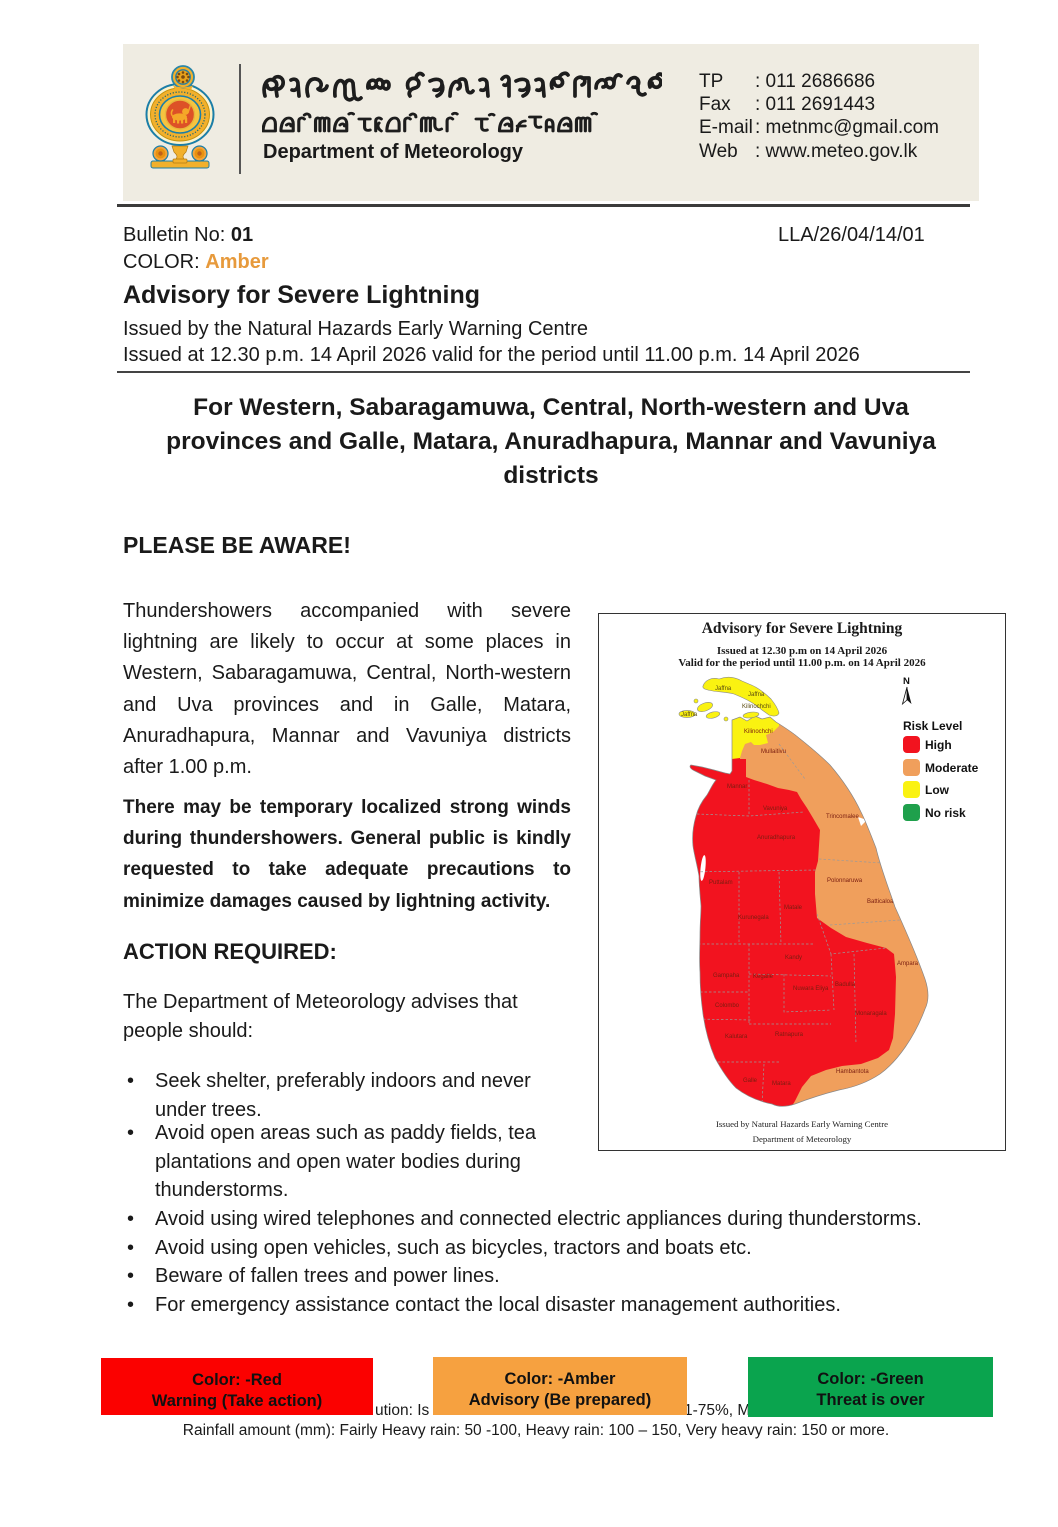 Image resolution: width=1058 pixels, height=1527 pixels. I want to click on svg-text: Matale, so click(793, 908).